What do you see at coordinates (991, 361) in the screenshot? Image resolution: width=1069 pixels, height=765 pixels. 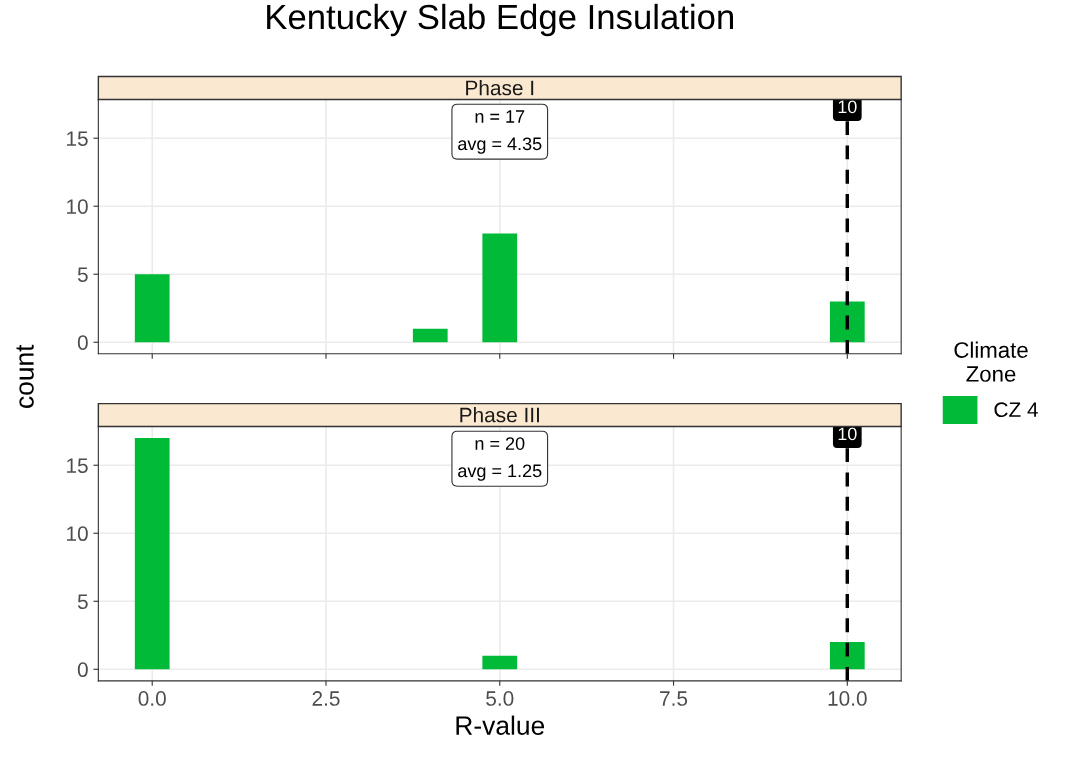 I see `legend-title: Climate Zone` at bounding box center [991, 361].